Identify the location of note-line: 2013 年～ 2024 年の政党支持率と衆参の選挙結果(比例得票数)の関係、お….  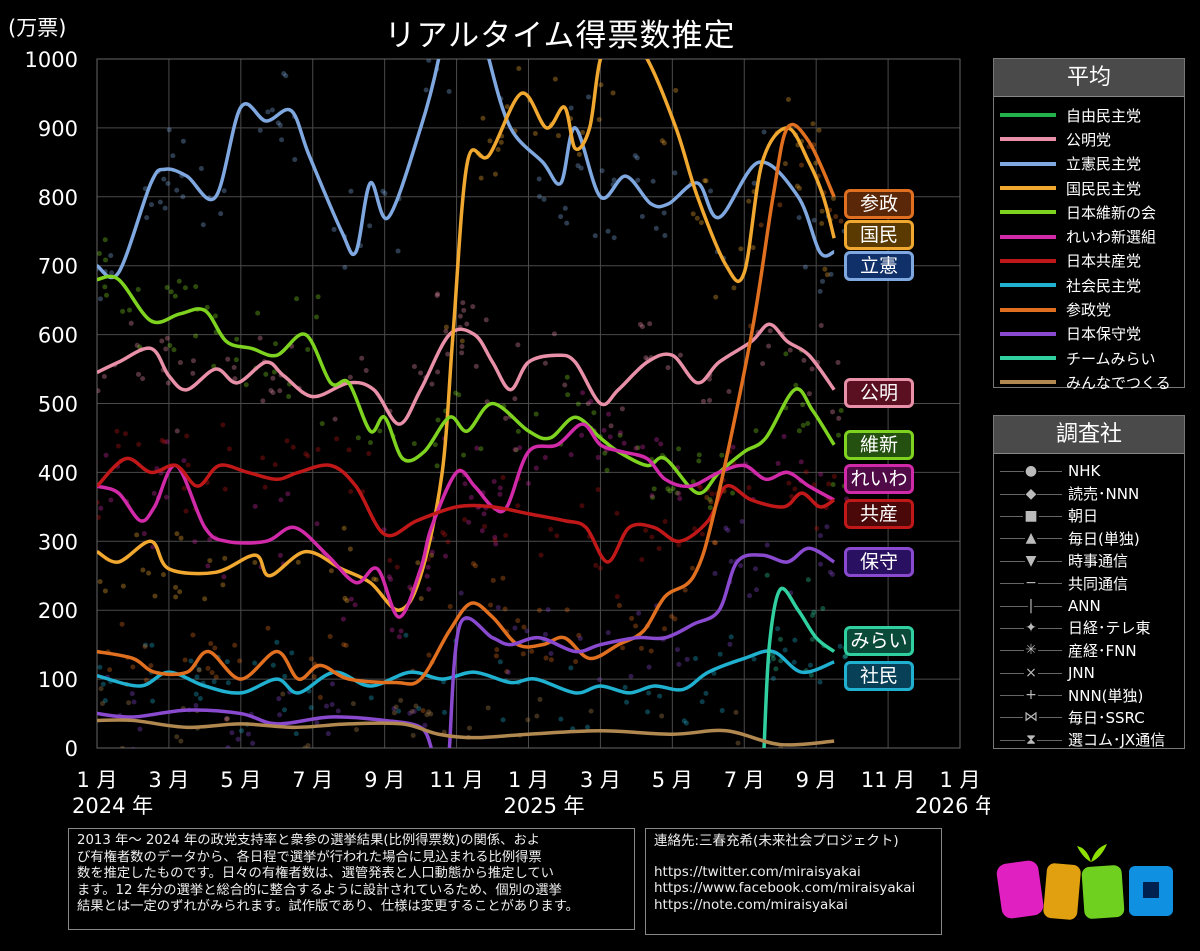
(309, 840).